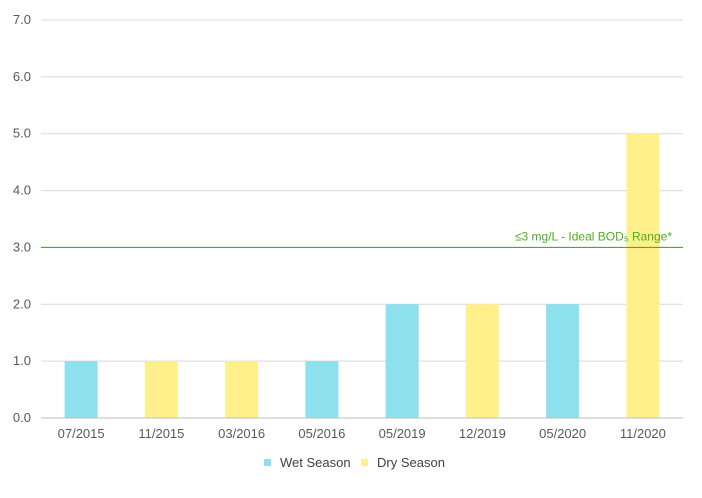 This screenshot has height=498, width=702. What do you see at coordinates (161, 389) in the screenshot?
I see `bar-11-2015` at bounding box center [161, 389].